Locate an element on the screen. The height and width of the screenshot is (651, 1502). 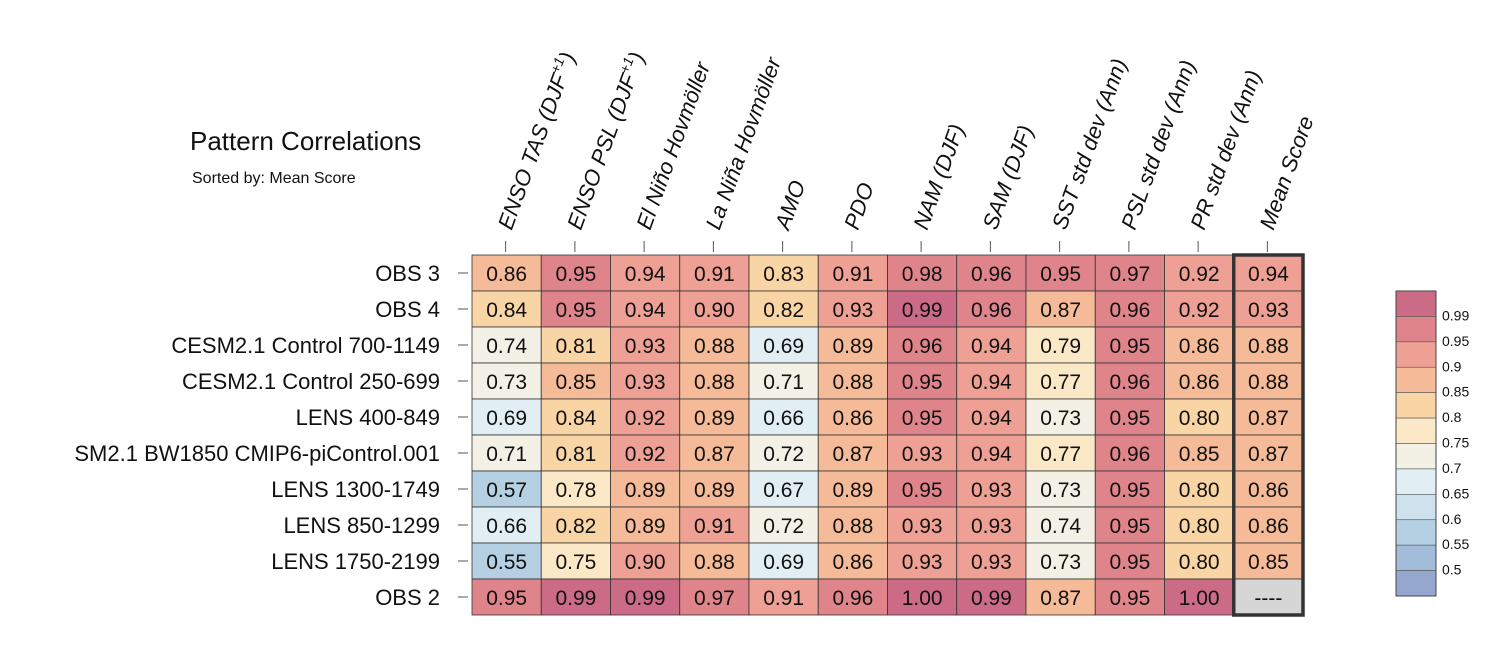
colorbar-level-label: 0.99 is located at coordinates (1455, 315).